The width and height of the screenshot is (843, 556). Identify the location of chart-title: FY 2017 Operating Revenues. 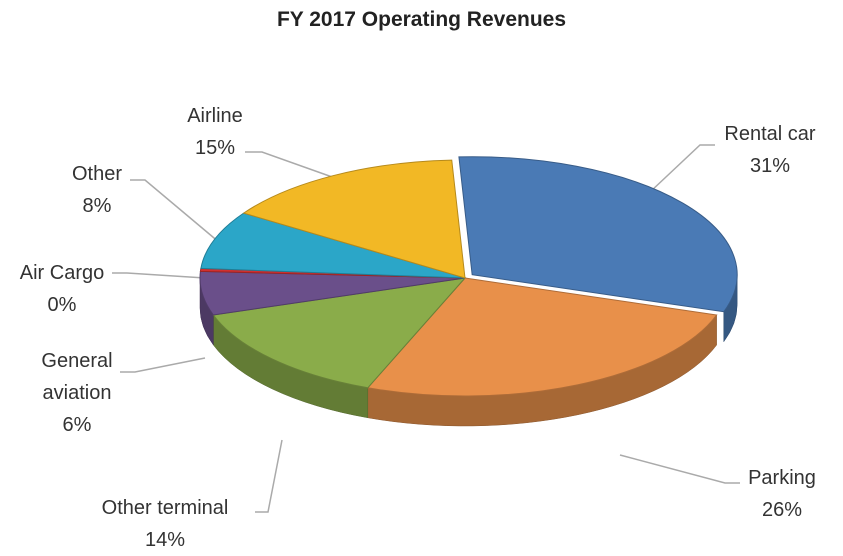
(421, 19).